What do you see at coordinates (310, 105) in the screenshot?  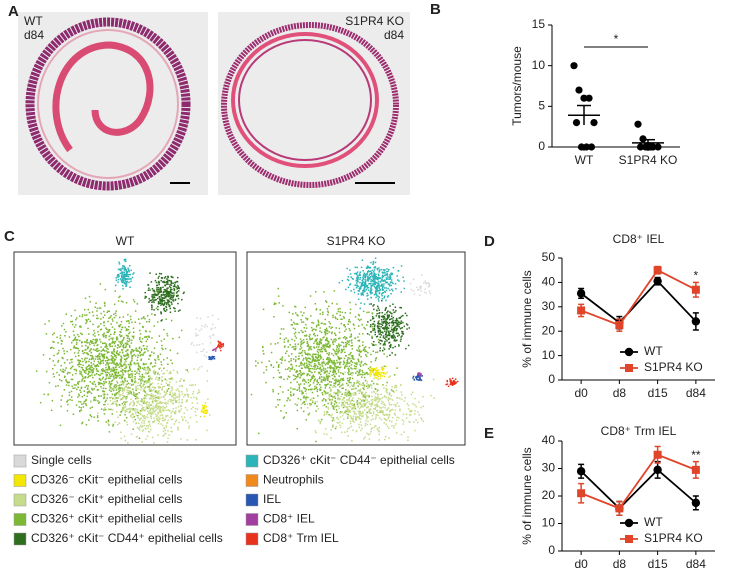 I see `tissue-ring` at bounding box center [310, 105].